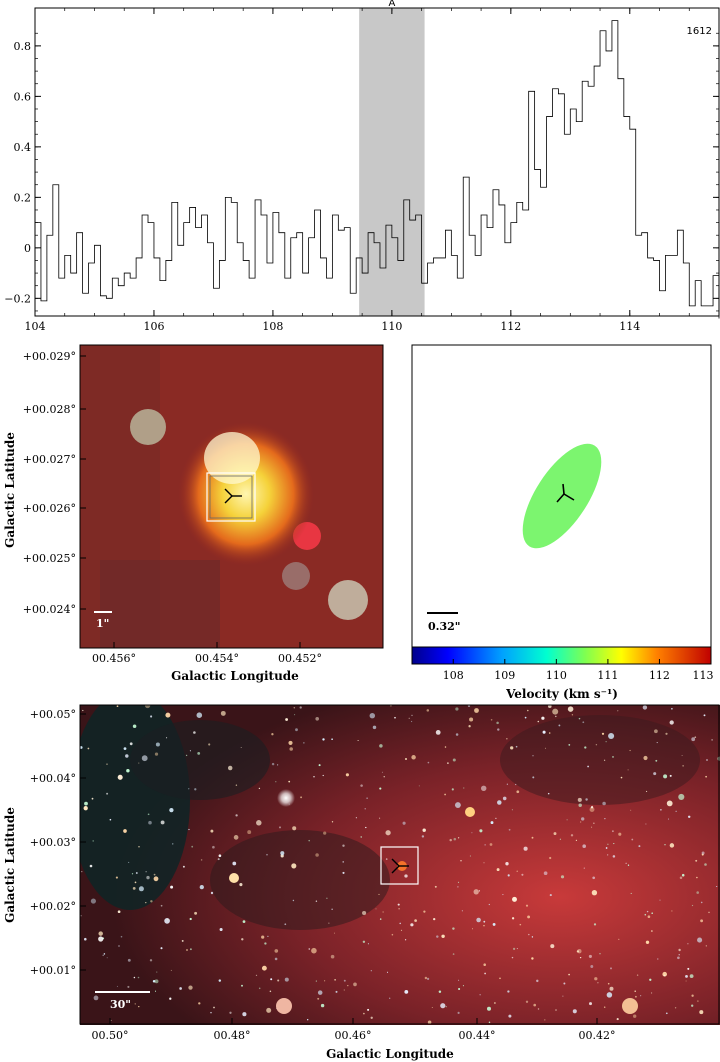 This screenshot has height=1062, width=720. Describe the element at coordinates (10, 865) in the screenshot. I see `y-axis-label: Galactic Latitude` at that location.